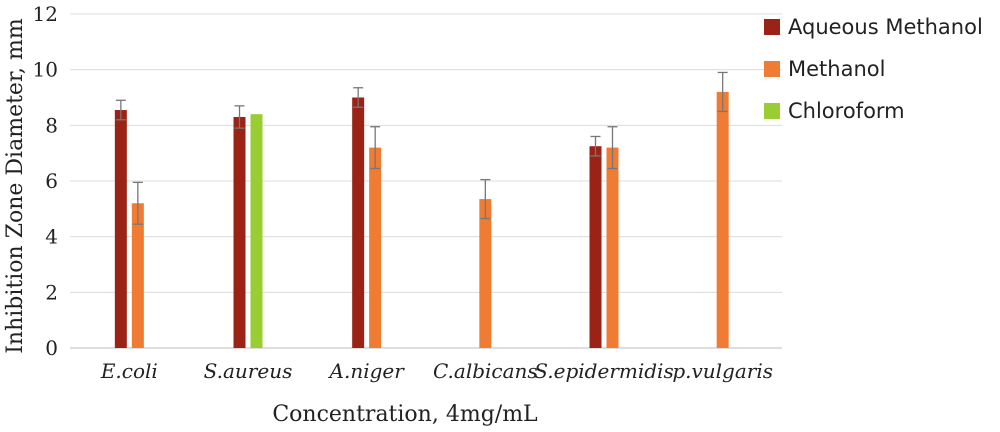 The height and width of the screenshot is (432, 1000). Describe the element at coordinates (45, 14) in the screenshot. I see `y-tick-label: 12` at that location.